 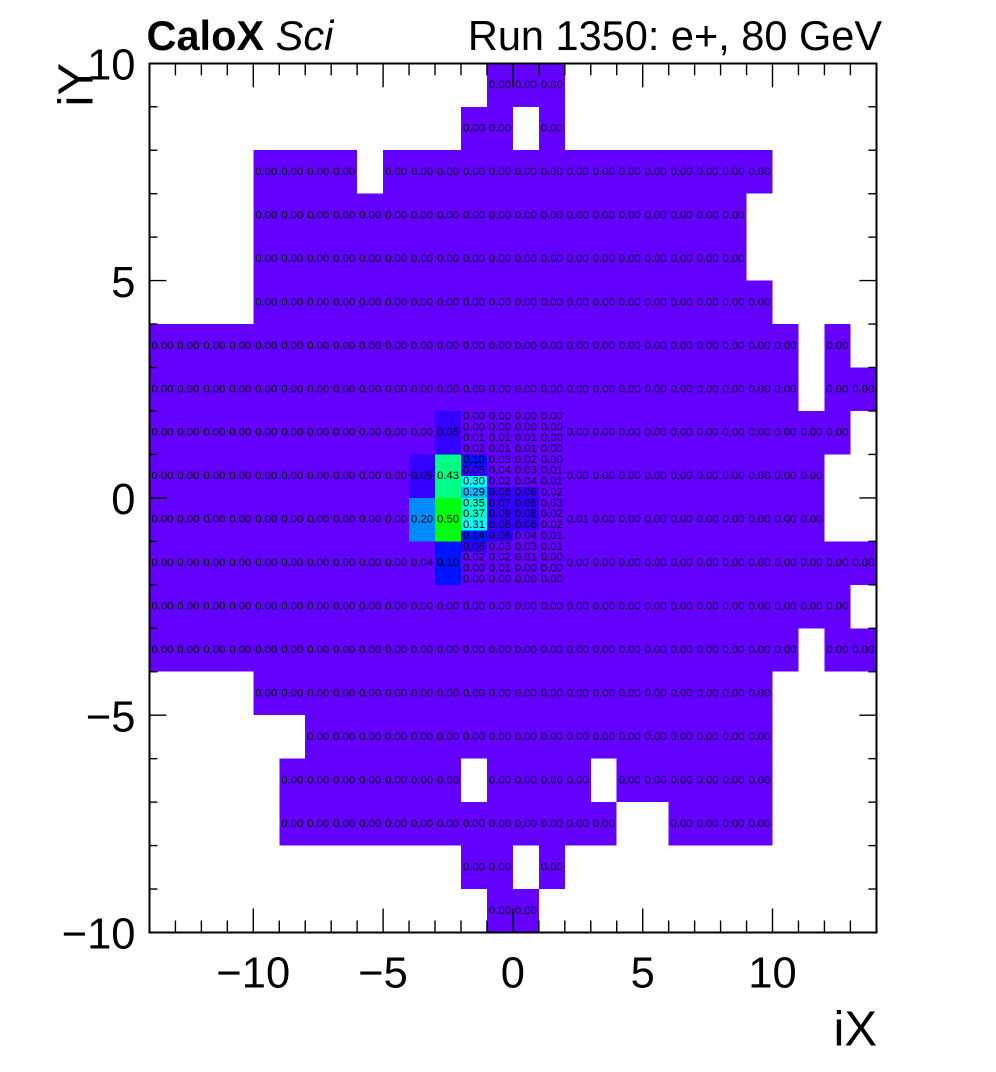 I want to click on svg-text: CaloX Sci, so click(x=241, y=35).